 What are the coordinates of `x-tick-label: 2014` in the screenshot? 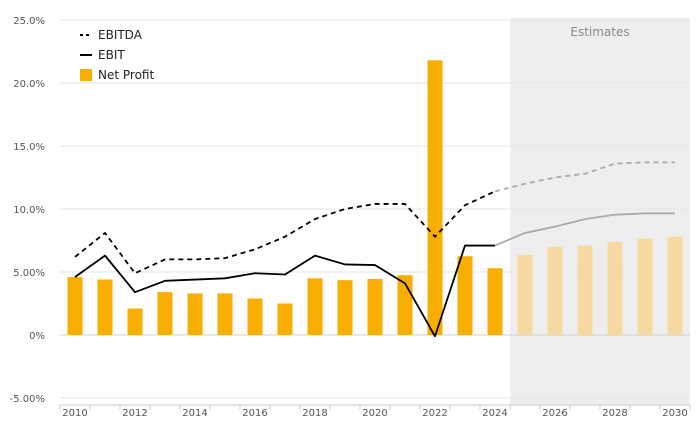 It's located at (194, 413).